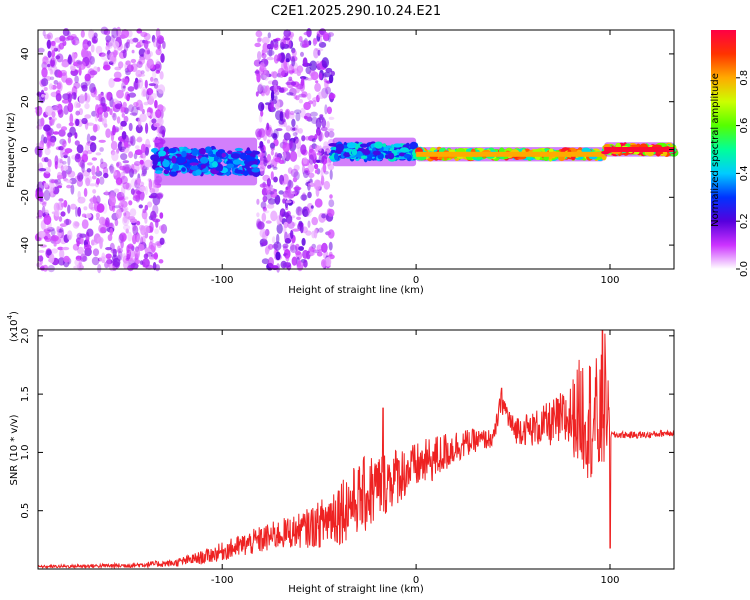  Describe the element at coordinates (14, 313) in the screenshot. I see `snr-multiplier-close: )` at that location.